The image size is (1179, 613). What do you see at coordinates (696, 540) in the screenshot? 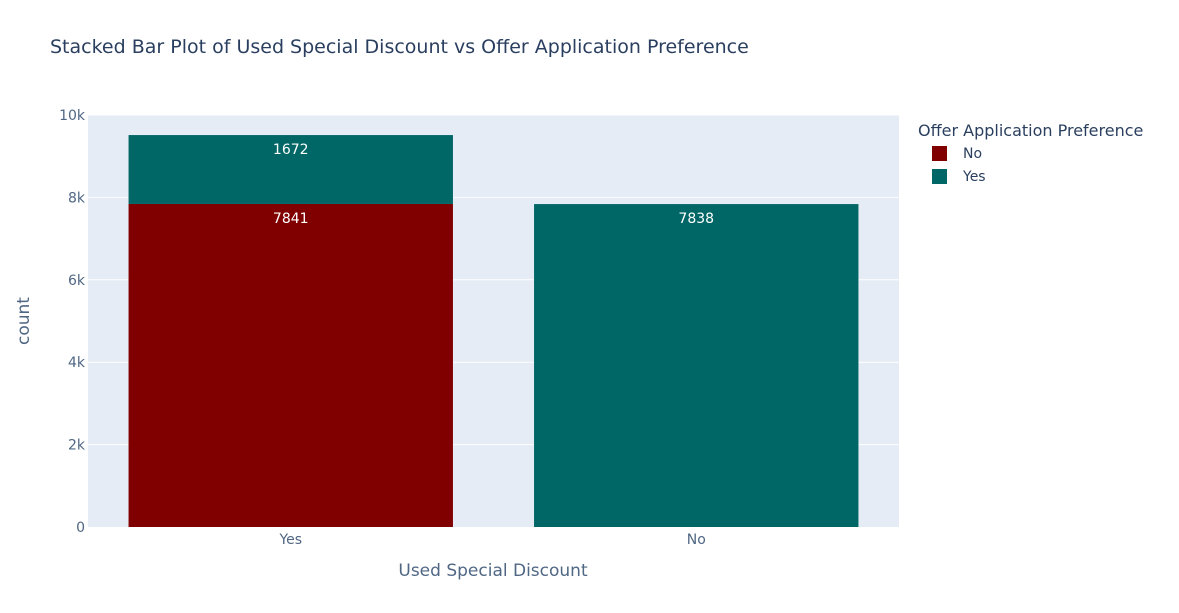
I see `x-tick-label: No` at bounding box center [696, 540].